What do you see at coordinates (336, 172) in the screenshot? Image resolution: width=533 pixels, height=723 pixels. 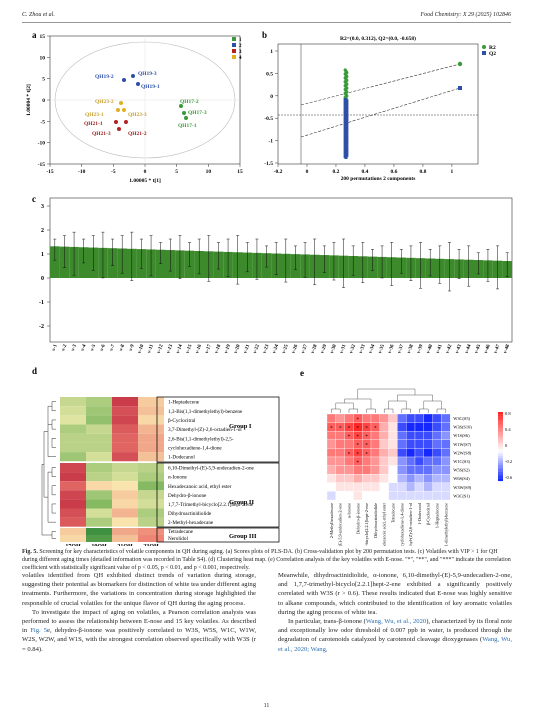 I see `x-tick-label: 0.2` at bounding box center [336, 172].